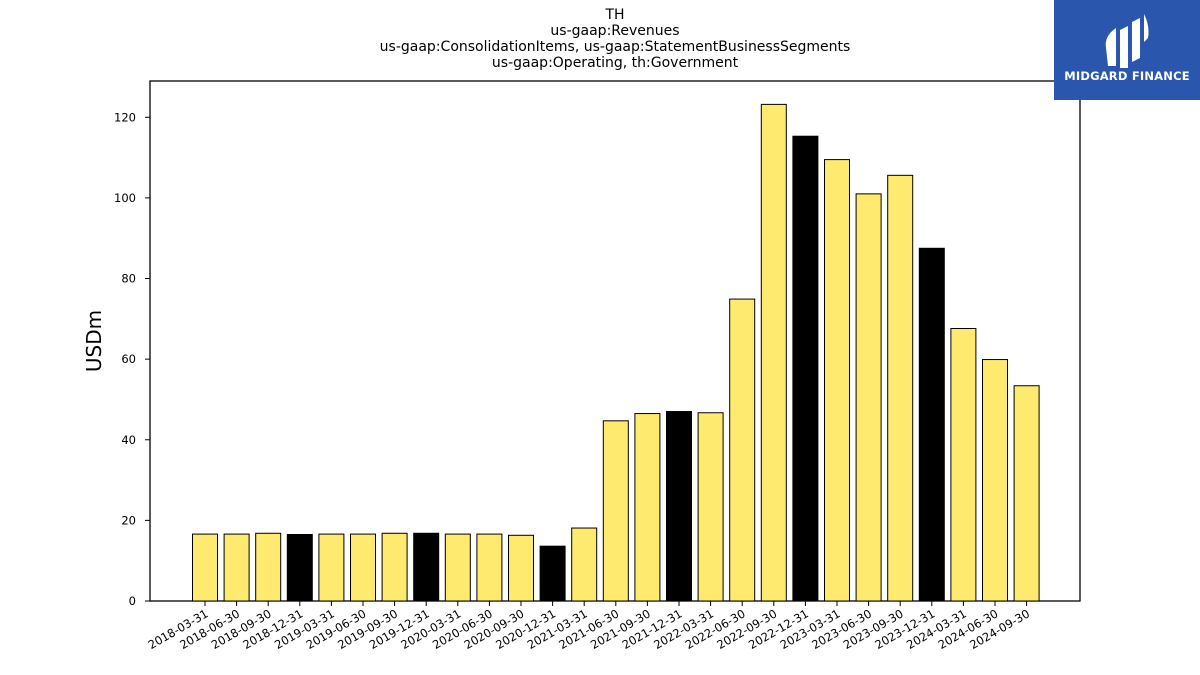 The width and height of the screenshot is (1200, 675). What do you see at coordinates (132, 601) in the screenshot?
I see `y-tick-label: 0` at bounding box center [132, 601].